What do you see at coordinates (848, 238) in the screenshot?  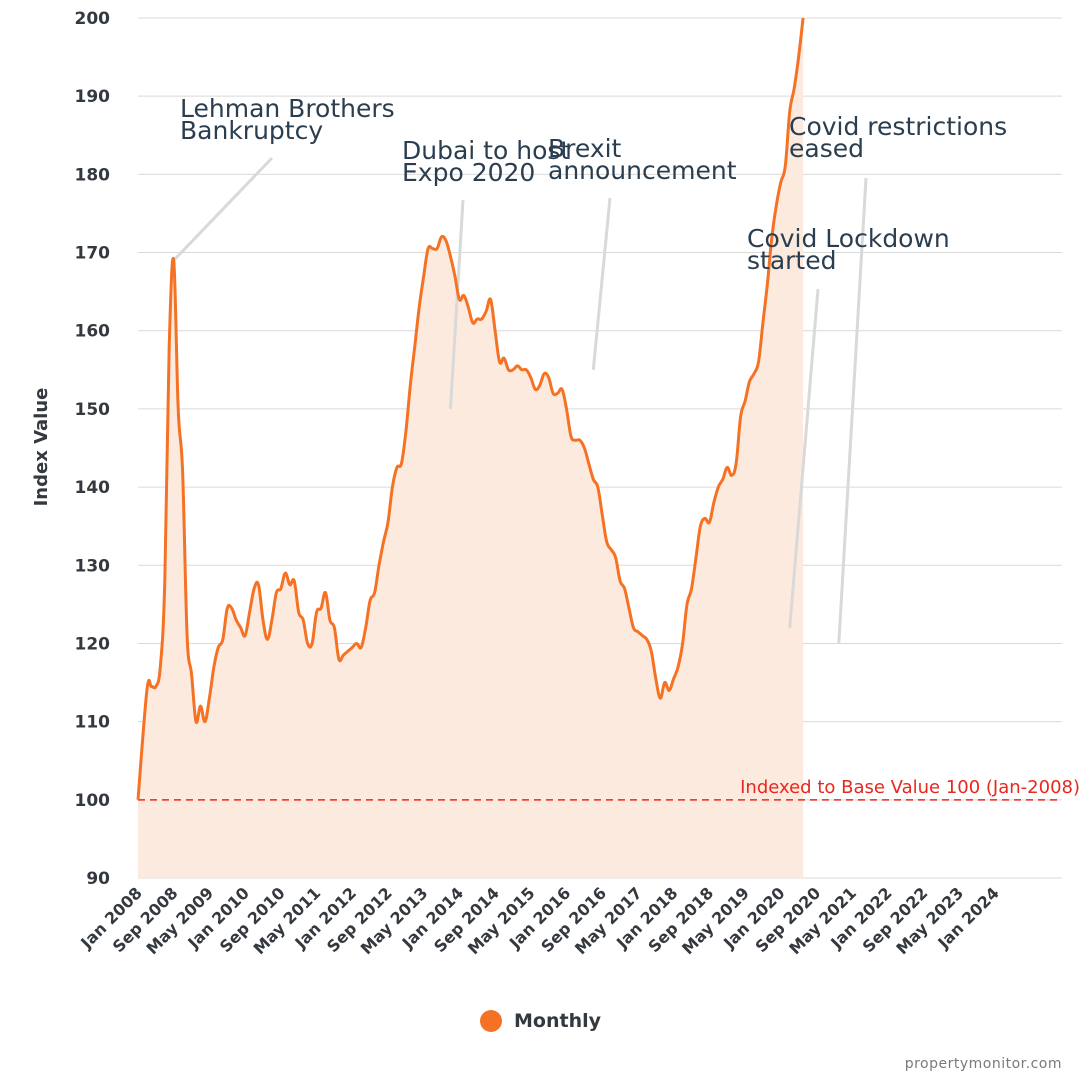 I see `annotation-line: Covid Lockdown` at bounding box center [848, 238].